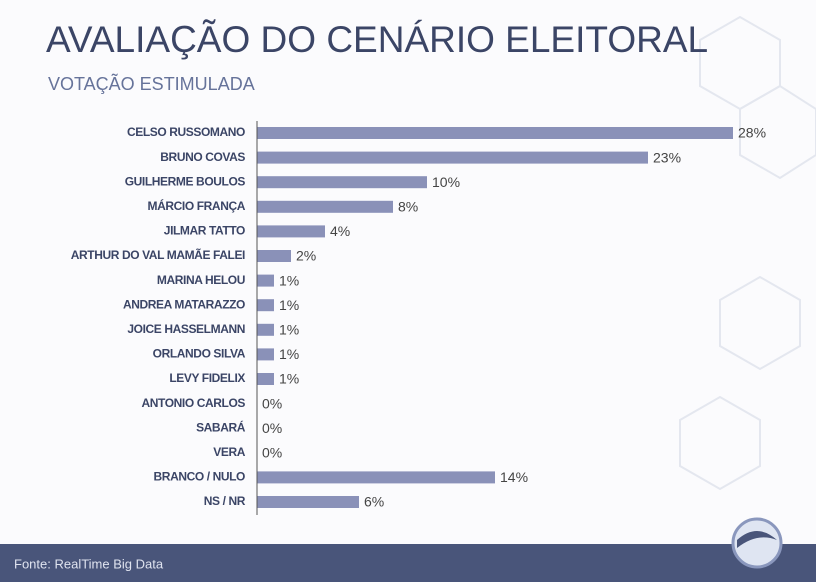 The image size is (816, 582). Describe the element at coordinates (193, 403) in the screenshot. I see `category-label: ANTONIO CARLOS` at that location.